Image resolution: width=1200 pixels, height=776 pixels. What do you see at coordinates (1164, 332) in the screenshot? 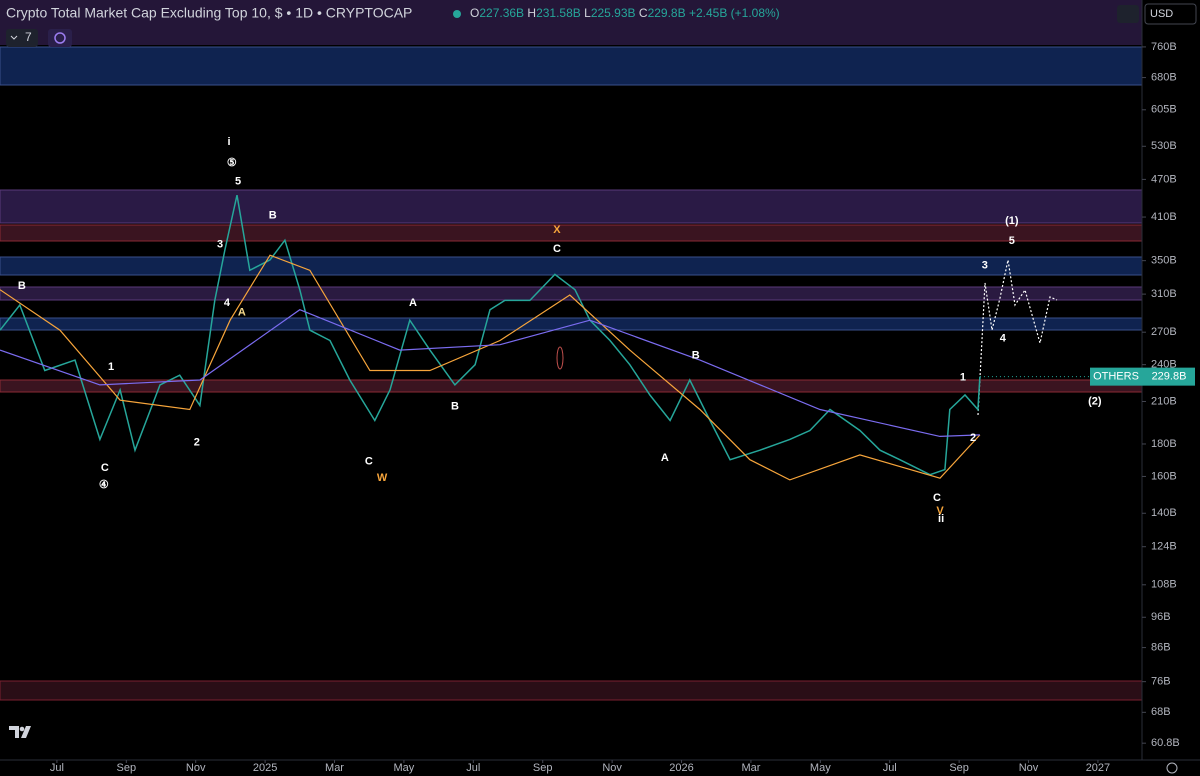
I see `y-tick-label: 270B` at bounding box center [1164, 332].